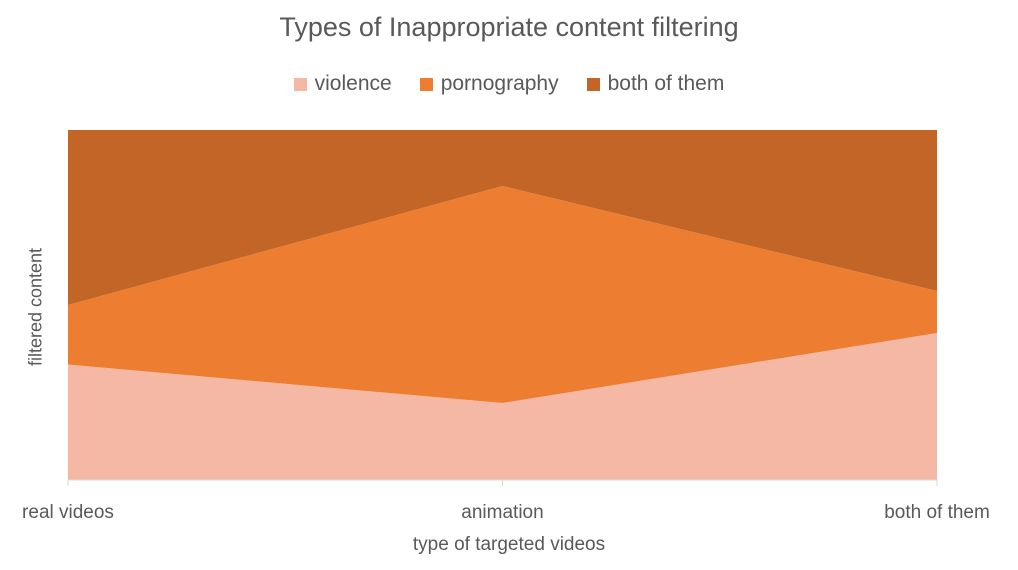 This screenshot has height=570, width=1018. Describe the element at coordinates (68, 512) in the screenshot. I see `x-tick-label: real videos` at that location.